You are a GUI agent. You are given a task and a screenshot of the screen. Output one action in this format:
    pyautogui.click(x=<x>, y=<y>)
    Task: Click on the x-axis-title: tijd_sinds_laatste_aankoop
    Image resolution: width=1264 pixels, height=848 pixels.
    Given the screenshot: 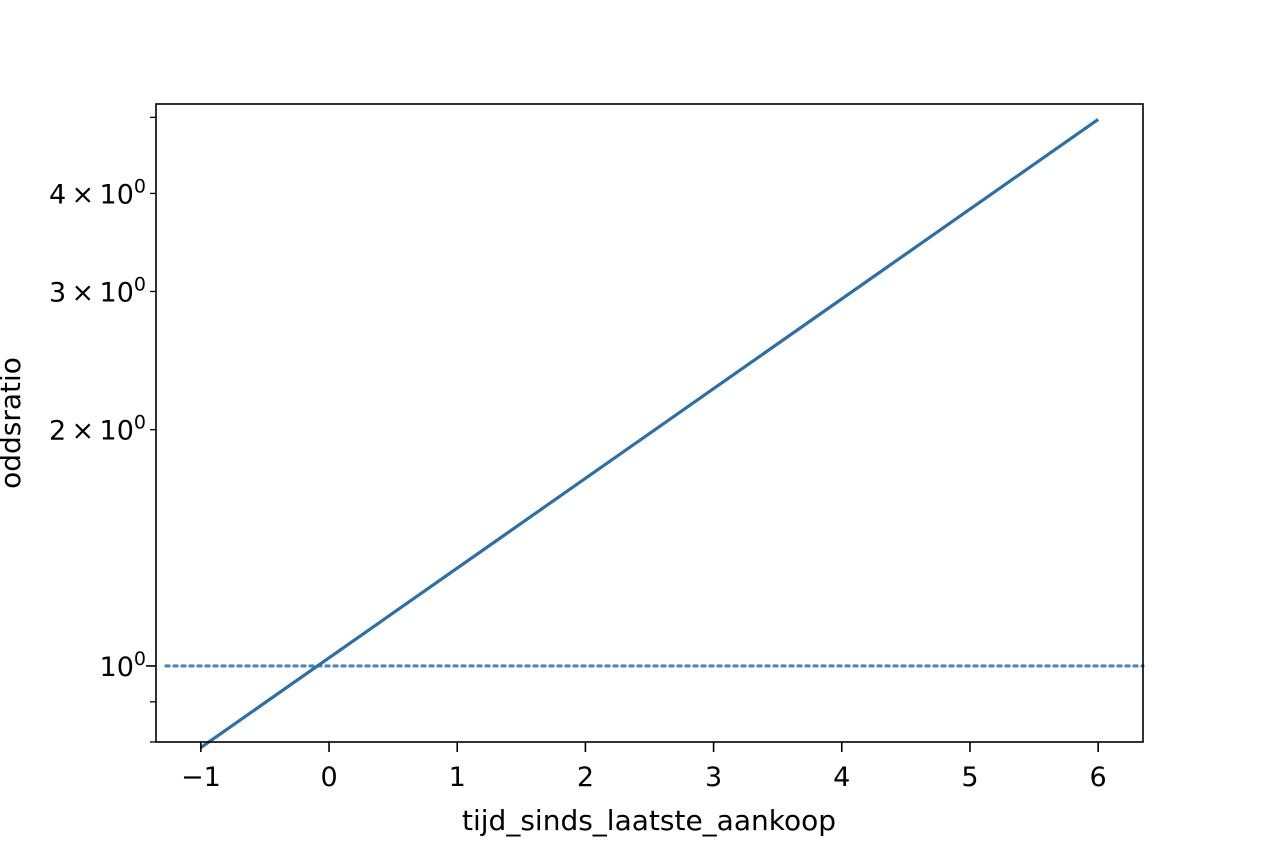 What is the action you would take?
    pyautogui.click(x=649, y=820)
    